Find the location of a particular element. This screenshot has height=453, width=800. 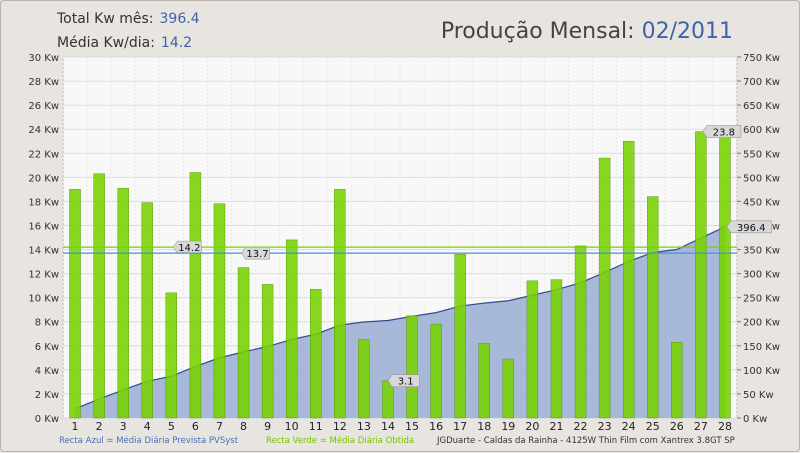

reference-label: 14.2 is located at coordinates (189, 248).